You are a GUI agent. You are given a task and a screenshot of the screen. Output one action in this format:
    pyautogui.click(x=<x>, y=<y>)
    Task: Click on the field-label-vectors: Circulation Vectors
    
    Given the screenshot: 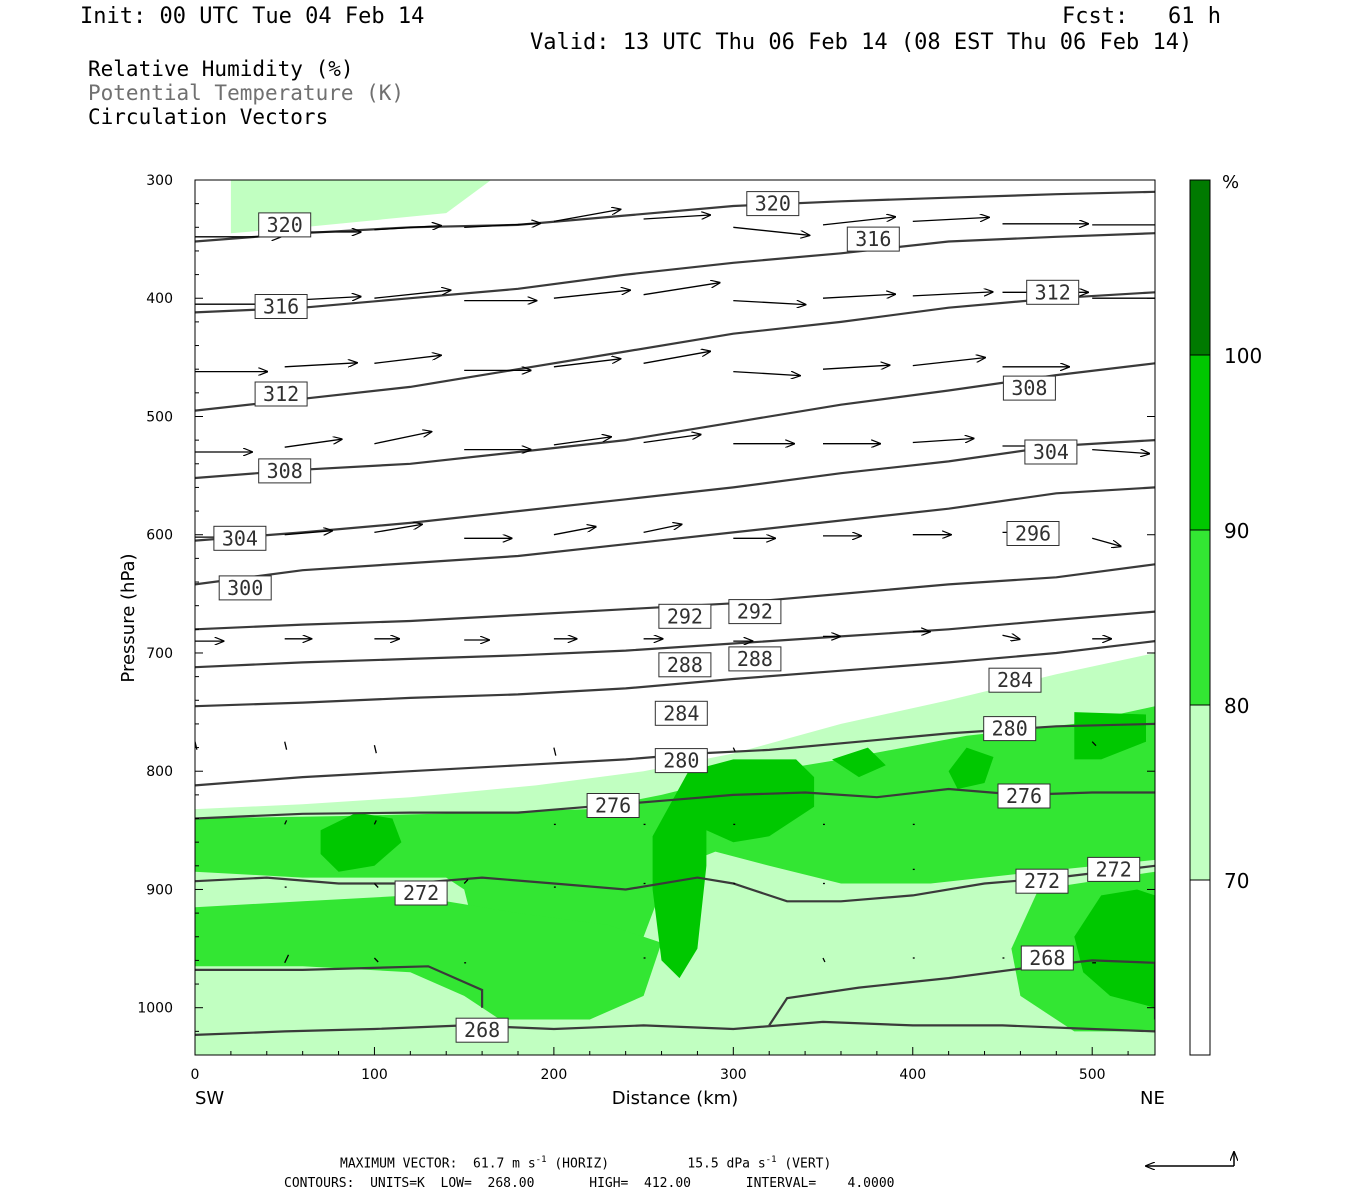 What is the action you would take?
    pyautogui.click(x=208, y=117)
    